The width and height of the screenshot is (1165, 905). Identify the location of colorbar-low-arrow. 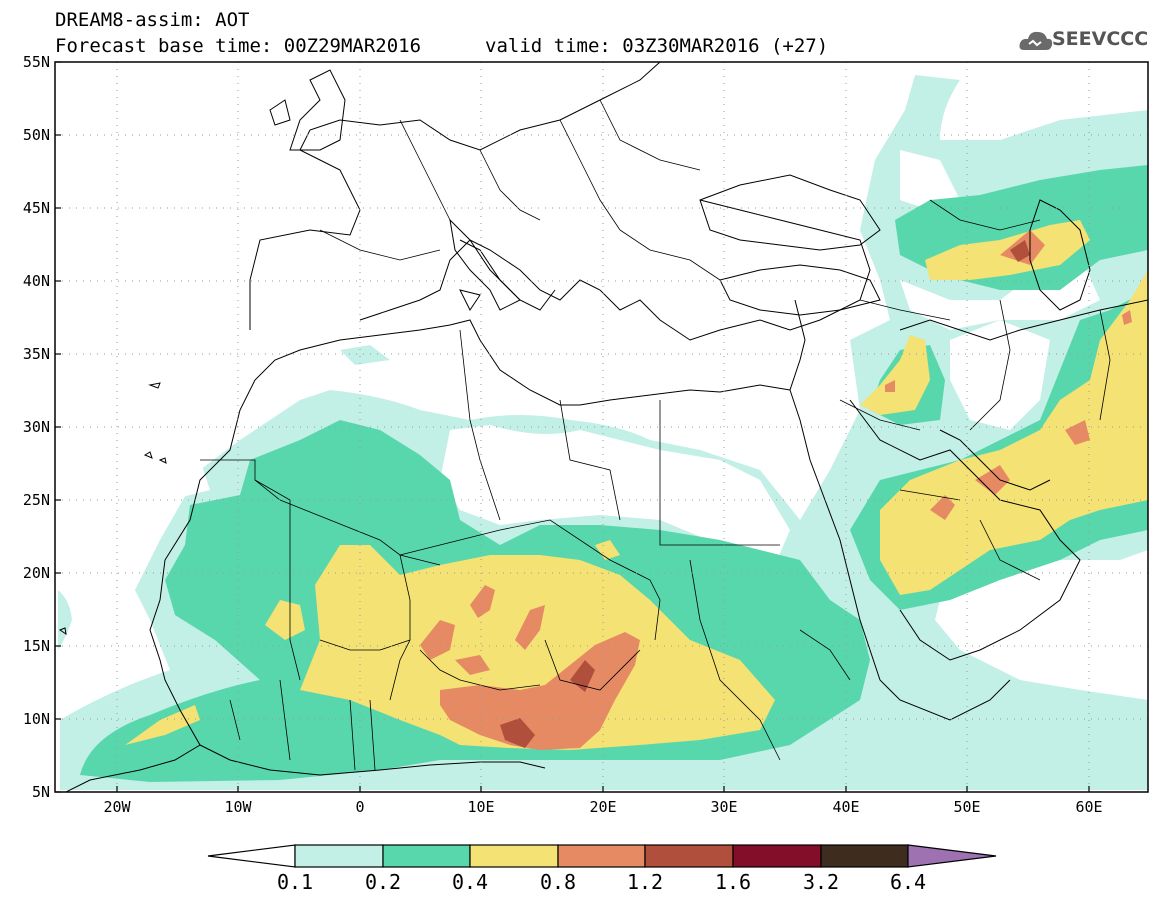
(251, 856).